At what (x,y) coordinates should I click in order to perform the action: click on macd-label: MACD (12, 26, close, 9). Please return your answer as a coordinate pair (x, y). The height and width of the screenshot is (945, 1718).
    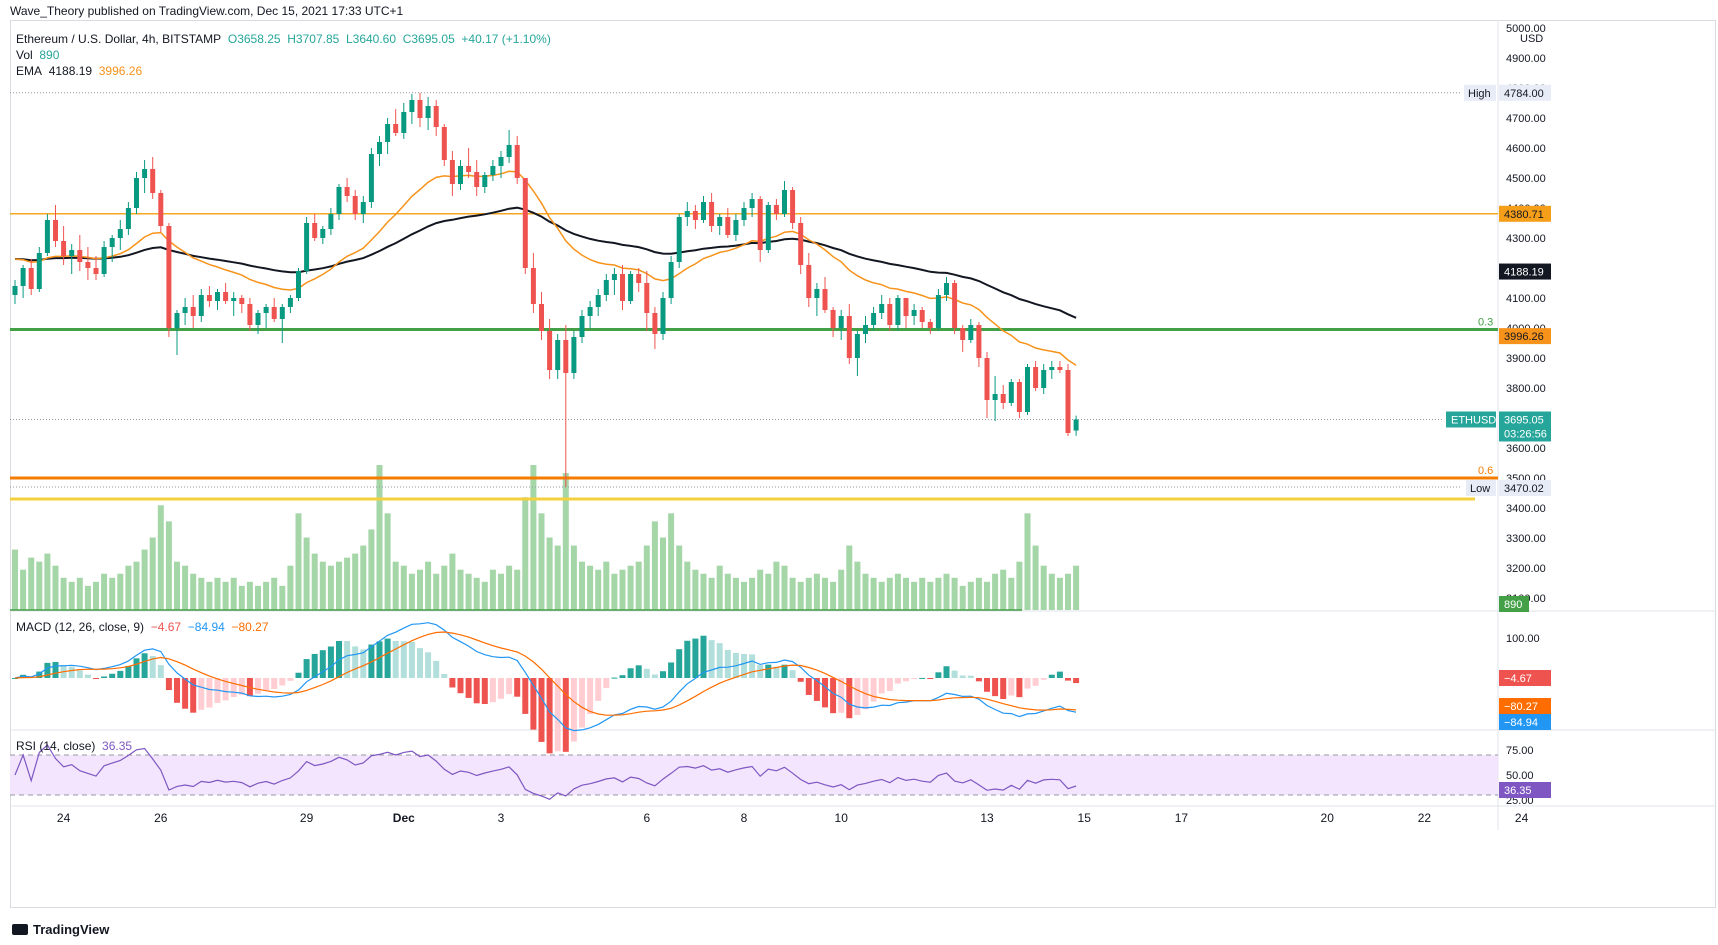
    Looking at the image, I should click on (80, 627).